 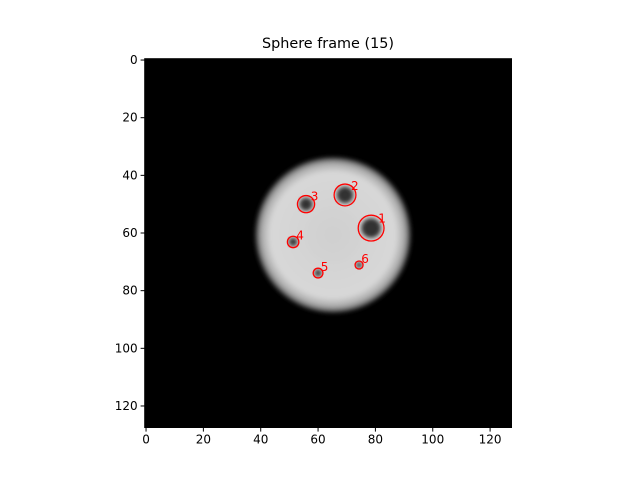 What do you see at coordinates (300, 235) in the screenshot?
I see `spot-label: 4` at bounding box center [300, 235].